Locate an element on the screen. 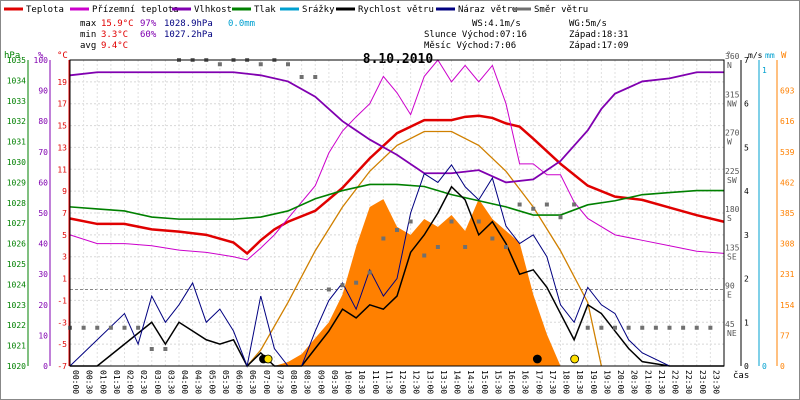 Image resolution: width=800 pixels, height=400 pixels. hpa-tick-label: 1033 is located at coordinates (16, 101).